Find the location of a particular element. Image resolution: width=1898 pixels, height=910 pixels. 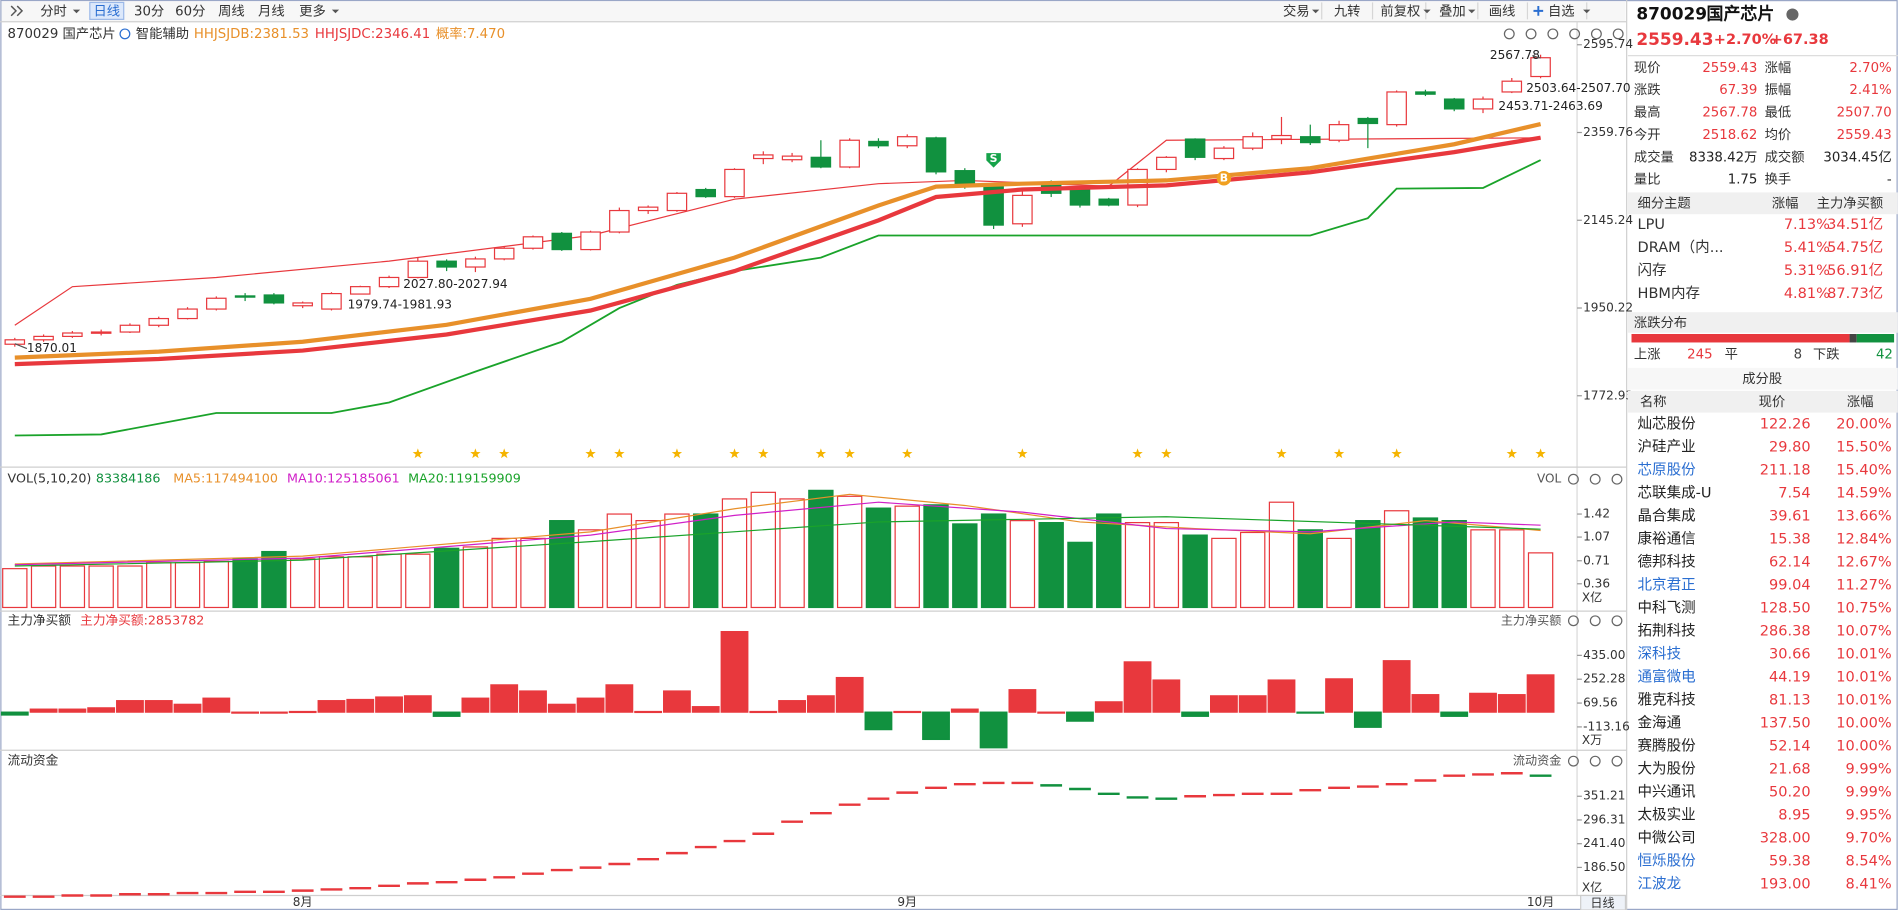

stock-name: 灿芯股份 is located at coordinates (1667, 424).